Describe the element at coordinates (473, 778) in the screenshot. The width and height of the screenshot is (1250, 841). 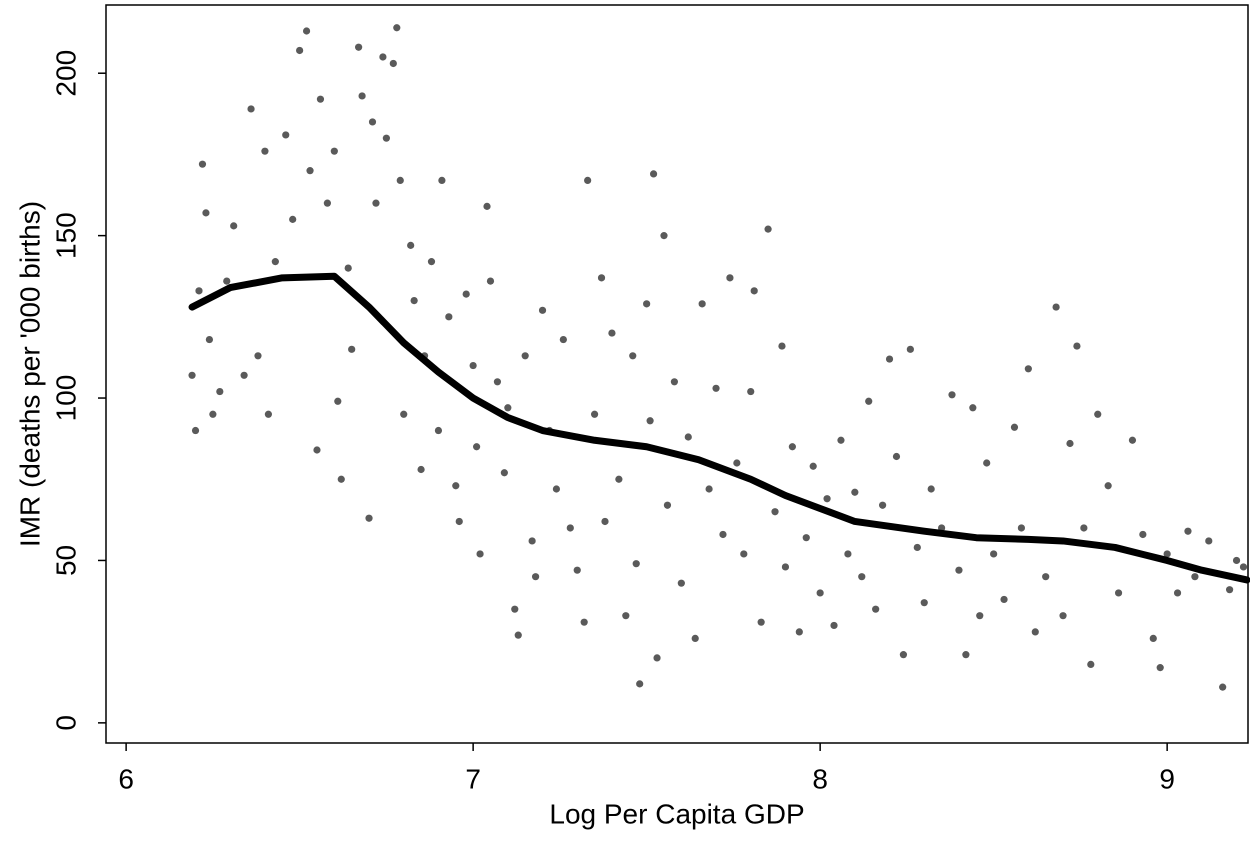
I see `x-tick-label: 7` at that location.